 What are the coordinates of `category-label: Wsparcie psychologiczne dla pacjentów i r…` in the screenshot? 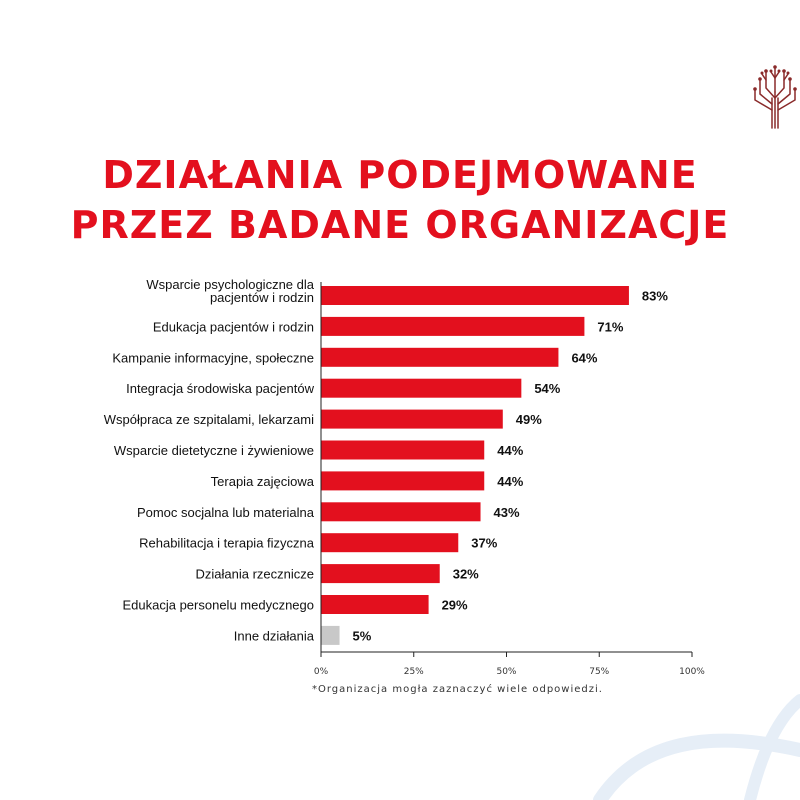 It's located at (230, 291).